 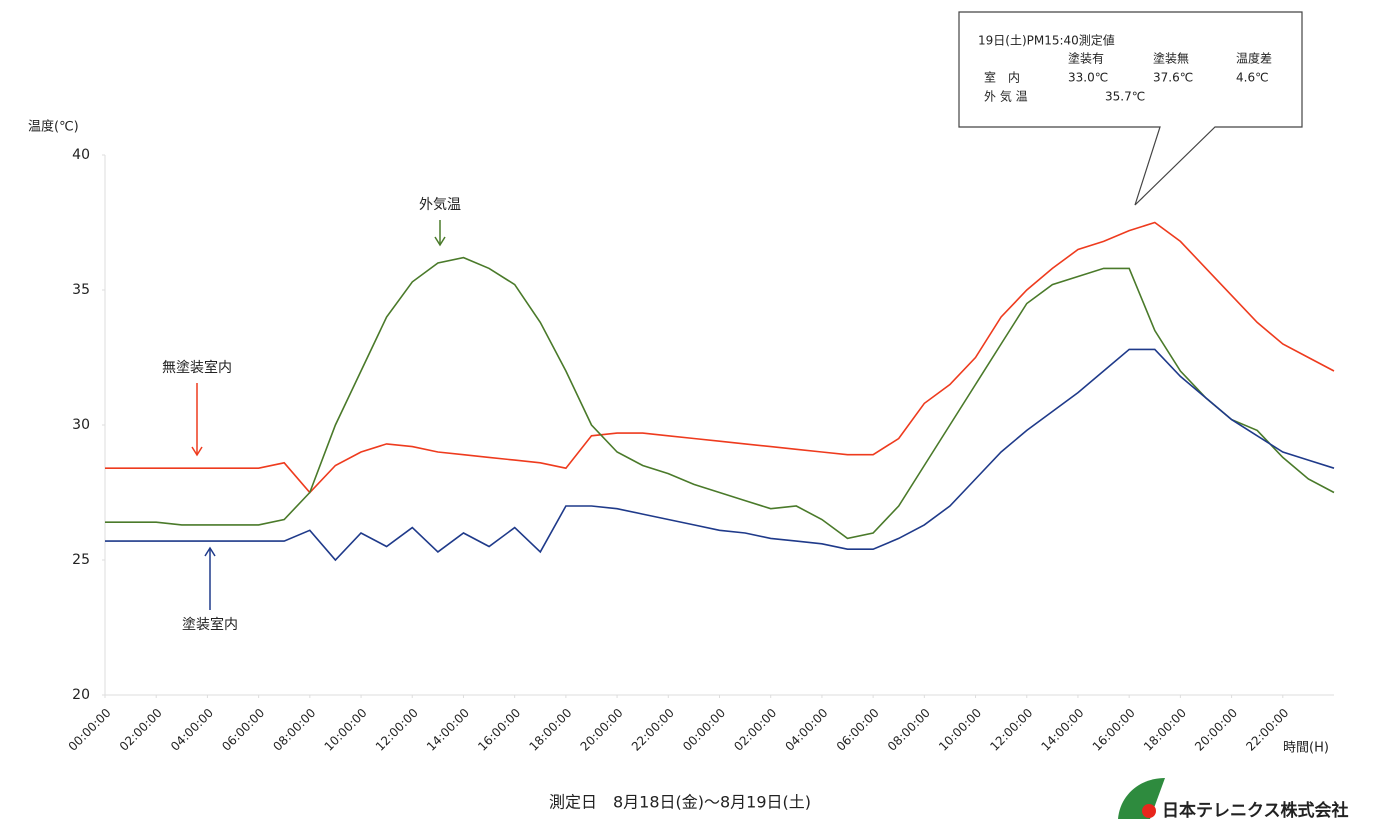 I want to click on x-tick-label: 22:00:00, so click(x=653, y=730).